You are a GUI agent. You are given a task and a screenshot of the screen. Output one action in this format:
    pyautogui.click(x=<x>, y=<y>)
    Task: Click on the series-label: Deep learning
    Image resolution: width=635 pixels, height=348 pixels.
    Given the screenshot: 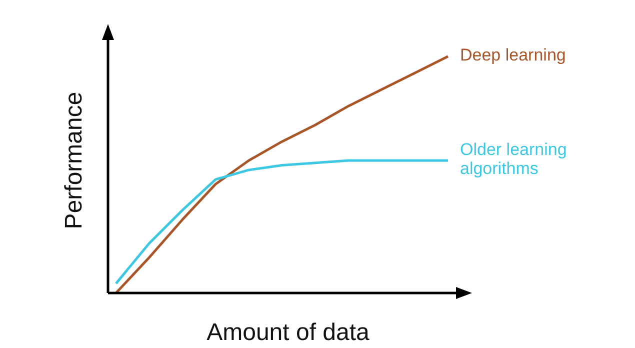 What is the action you would take?
    pyautogui.click(x=513, y=55)
    